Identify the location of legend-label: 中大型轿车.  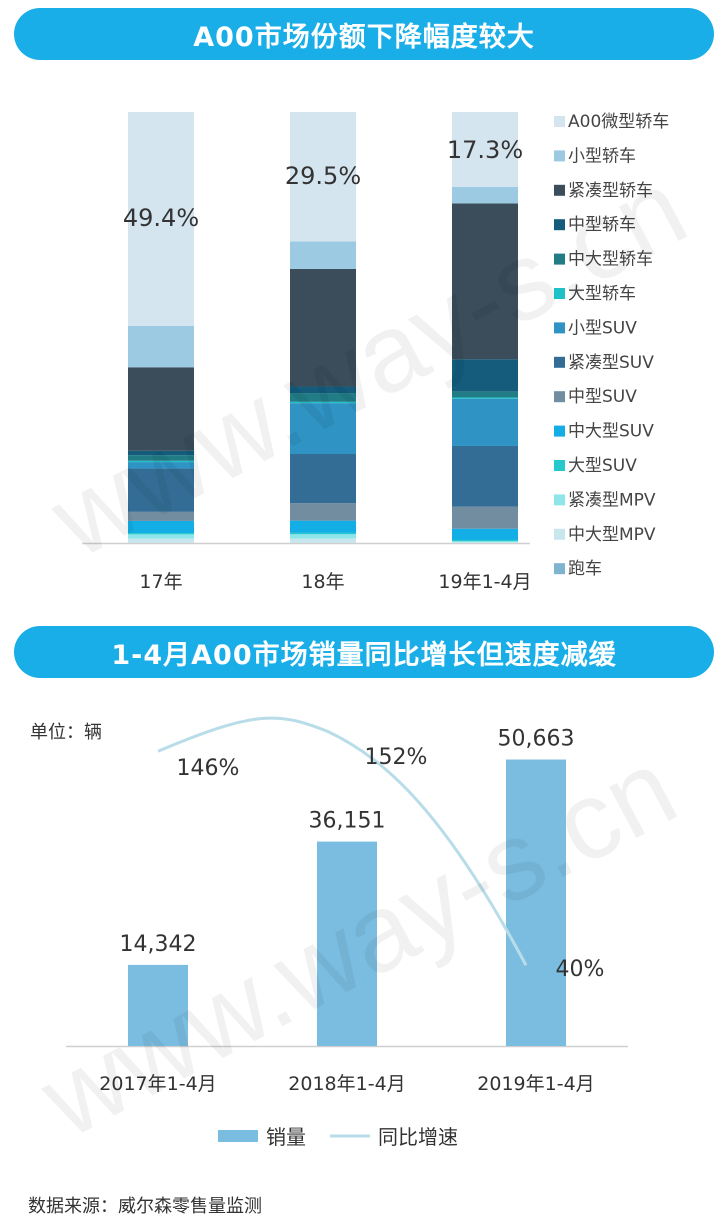
(610, 260).